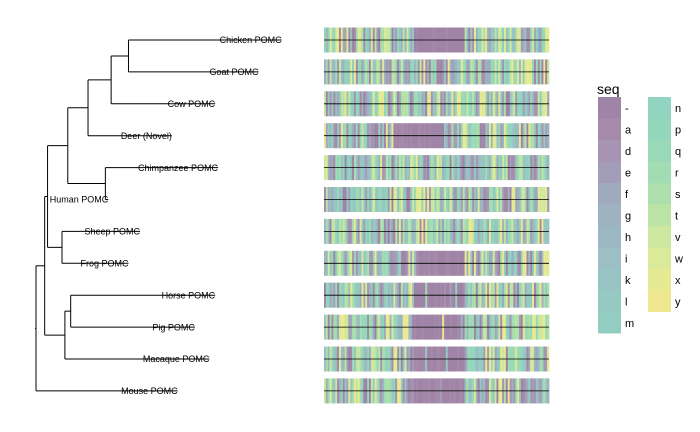  Describe the element at coordinates (678, 259) in the screenshot. I see `legend-label: w` at that location.